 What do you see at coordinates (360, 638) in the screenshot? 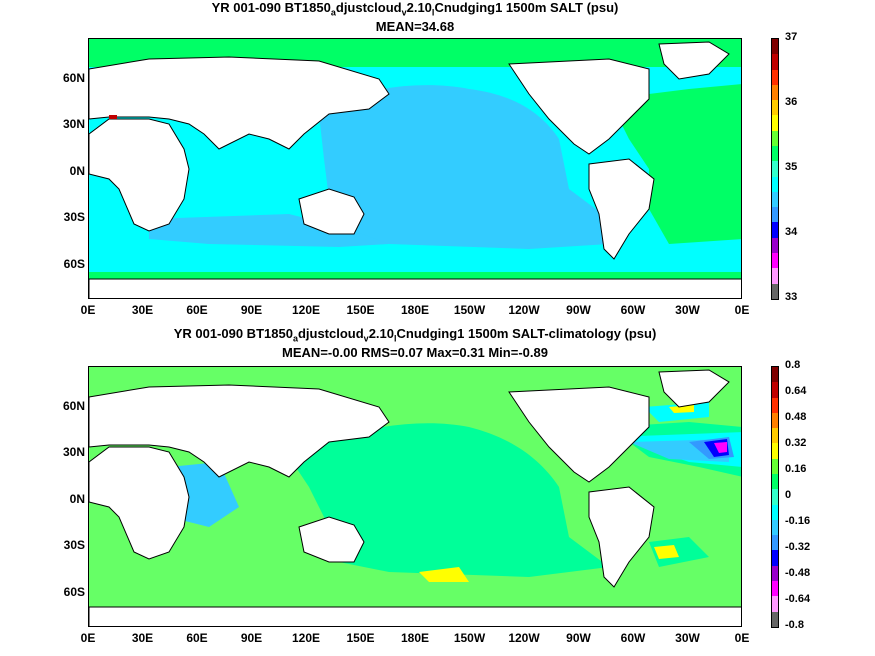
I see `p2-lon-label: 150E` at bounding box center [360, 638].